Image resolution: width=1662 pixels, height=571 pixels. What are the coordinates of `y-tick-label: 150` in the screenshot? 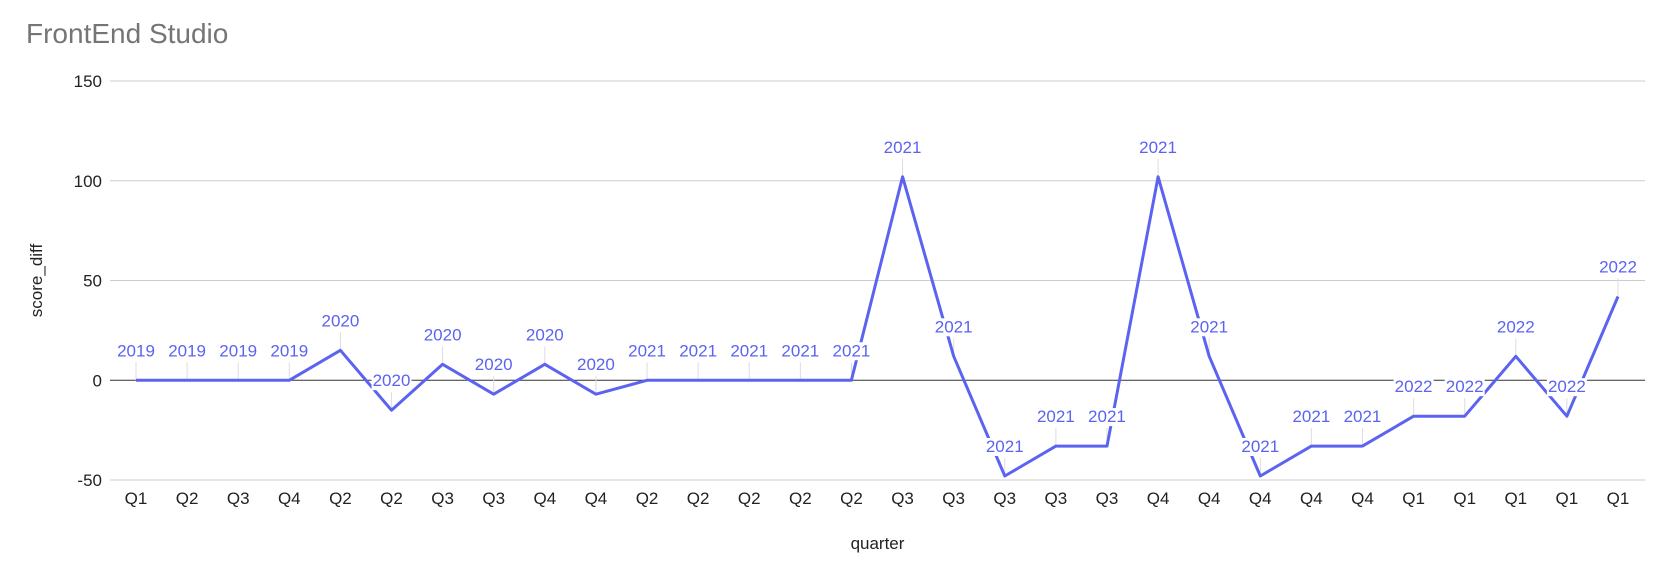 It's located at (88, 81).